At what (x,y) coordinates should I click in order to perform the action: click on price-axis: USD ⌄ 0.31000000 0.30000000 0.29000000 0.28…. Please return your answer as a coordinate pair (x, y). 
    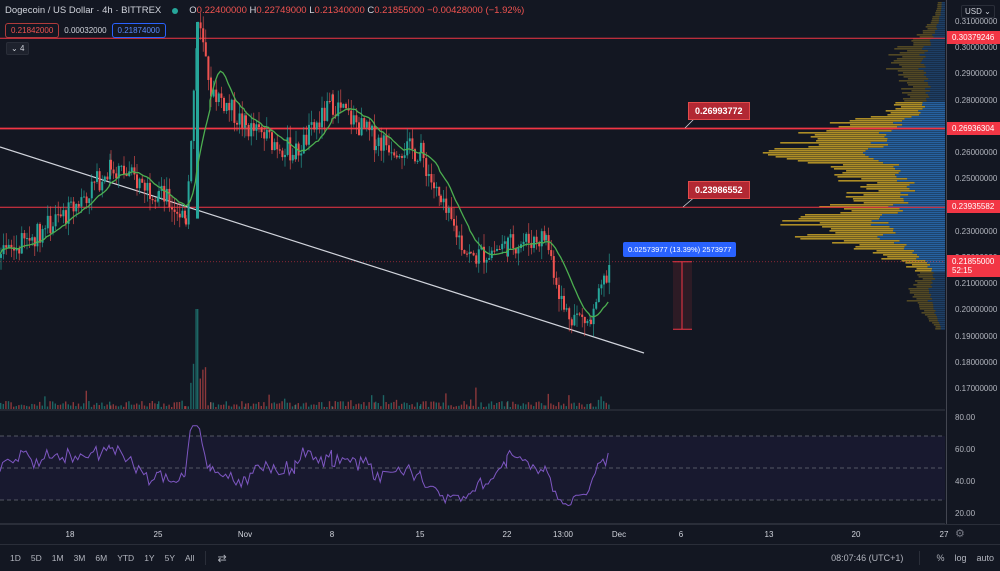
    Looking at the image, I should click on (973, 262).